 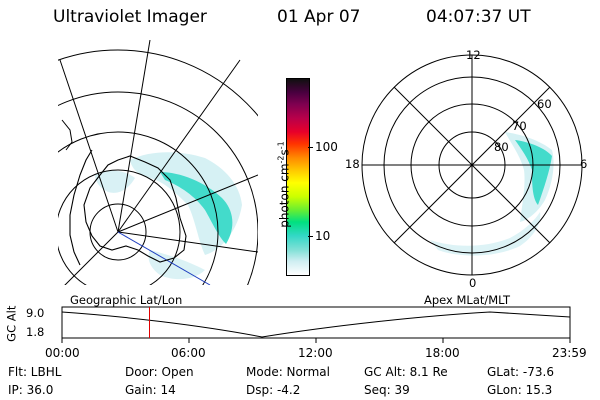 What do you see at coordinates (326, 147) in the screenshot?
I see `colorbar-tick-label-100: 100` at bounding box center [326, 147].